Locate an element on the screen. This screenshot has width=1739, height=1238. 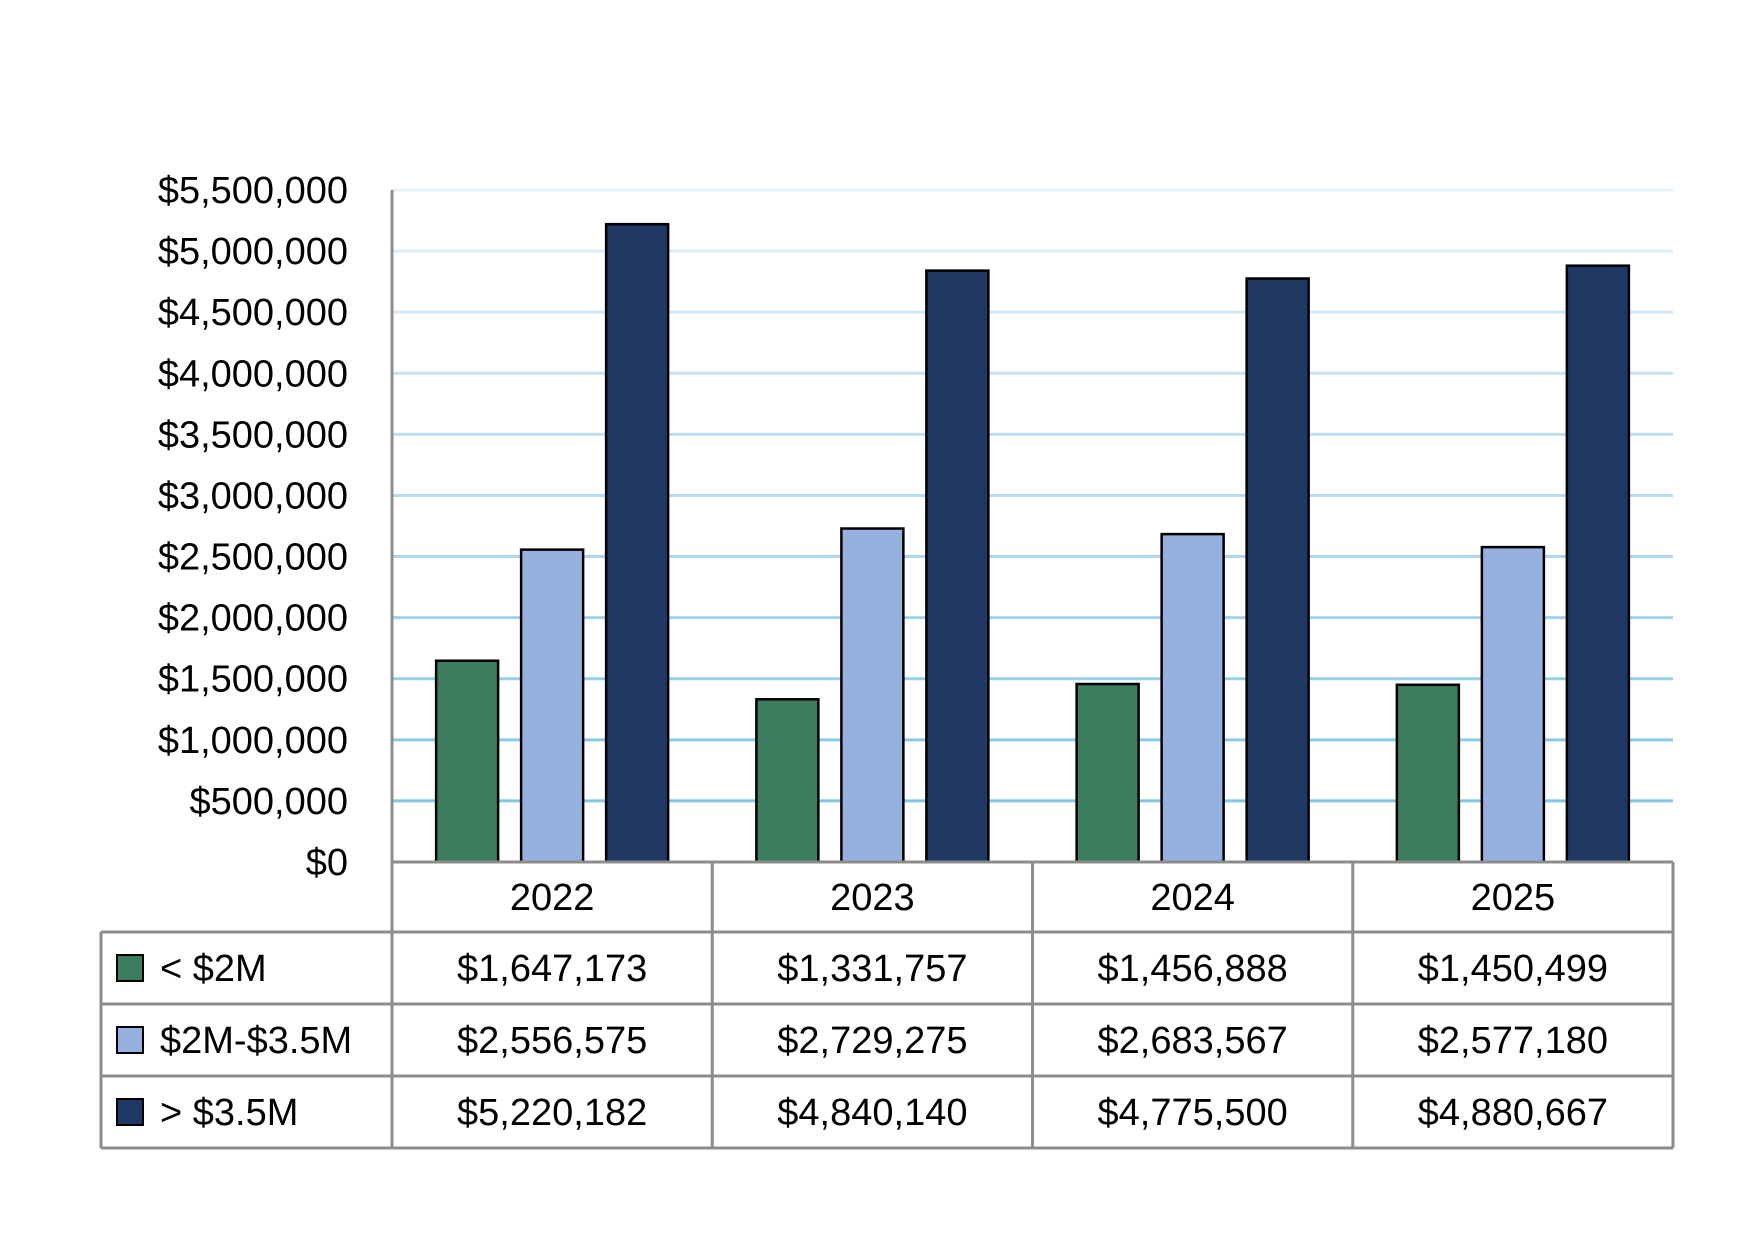
y-tick-label: $2,500,000 is located at coordinates (253, 558).